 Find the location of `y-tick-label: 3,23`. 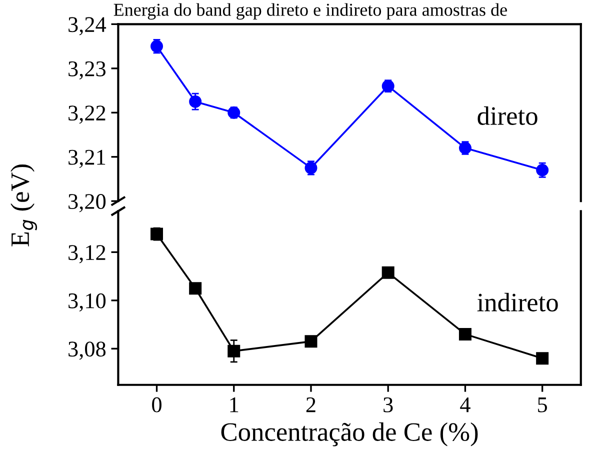

y-tick-label: 3,23 is located at coordinates (87, 70).